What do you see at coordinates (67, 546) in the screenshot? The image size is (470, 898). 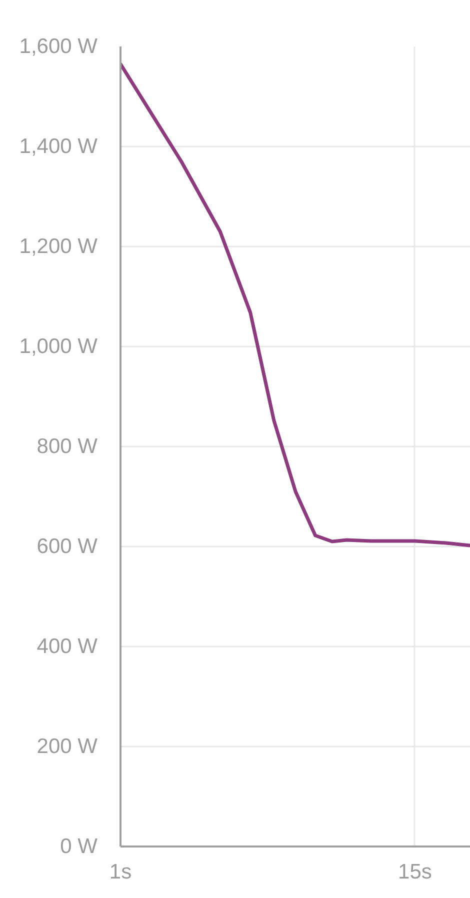 I see `y-tick-label: 600 W` at bounding box center [67, 546].